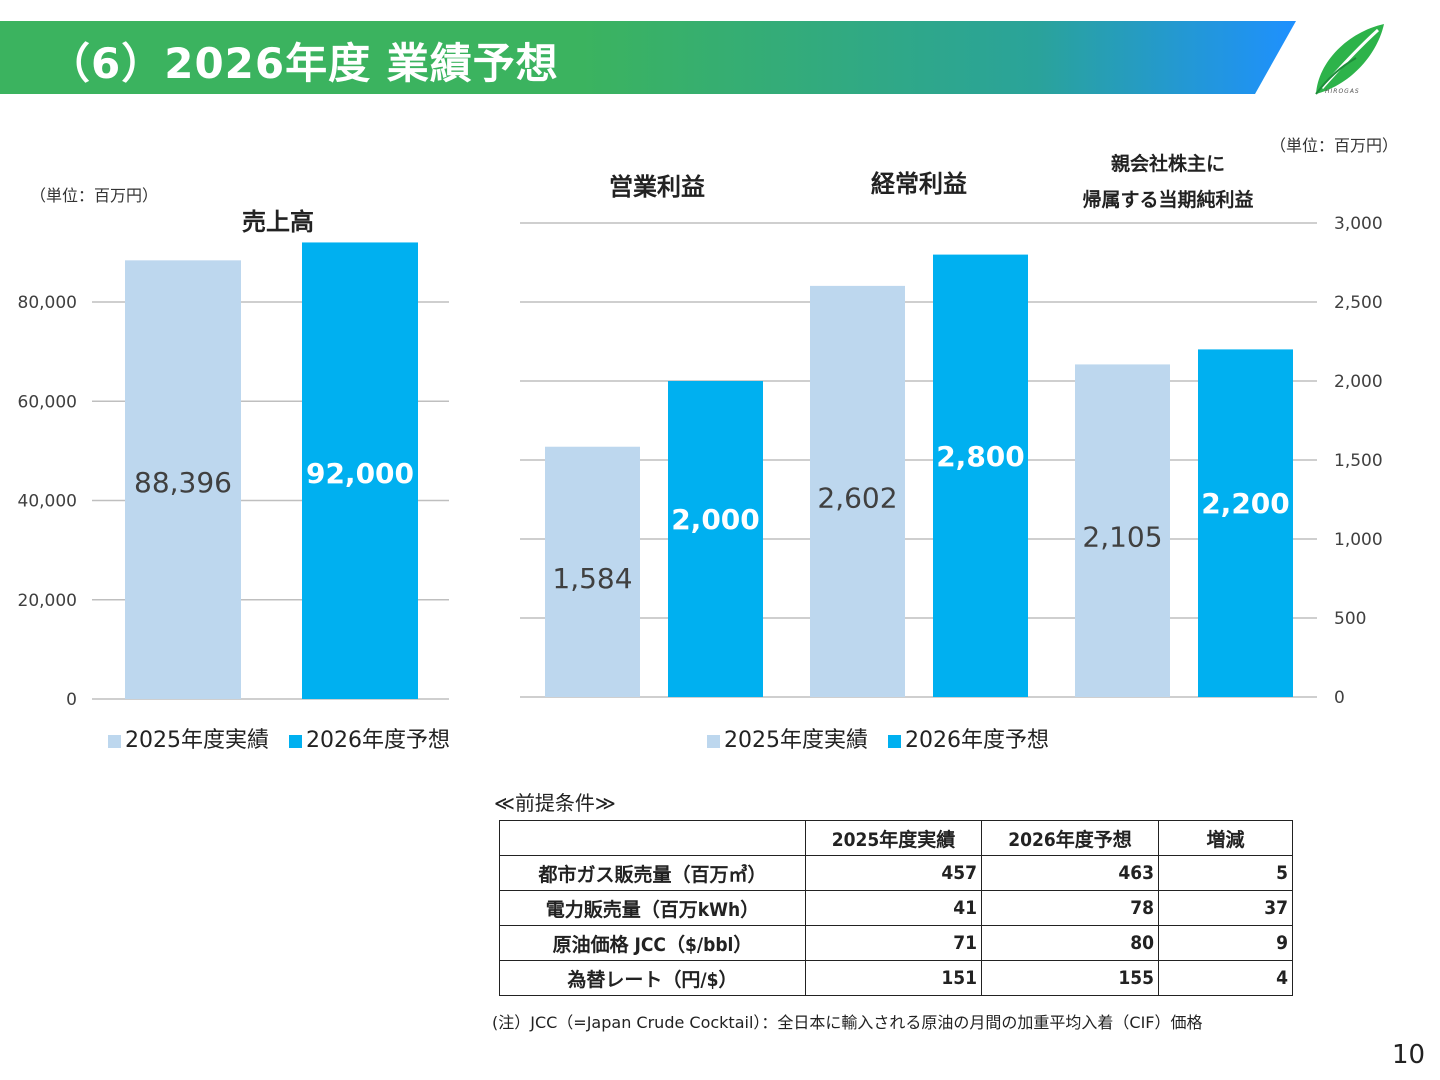 This screenshot has width=1440, height=1080. What do you see at coordinates (94, 195) in the screenshot?
I see `left-unit-label: （単位：百万円）` at bounding box center [94, 195].